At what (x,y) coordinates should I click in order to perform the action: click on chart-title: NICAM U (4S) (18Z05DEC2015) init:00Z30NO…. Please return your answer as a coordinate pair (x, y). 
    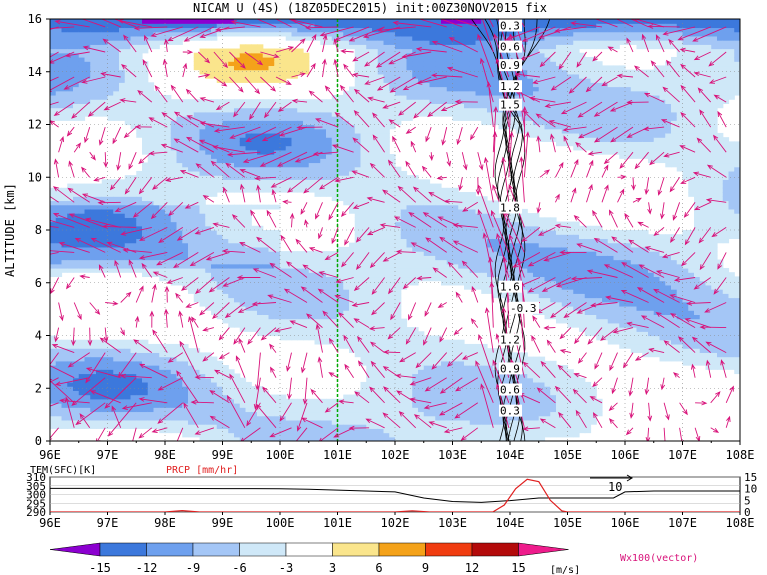
    Looking at the image, I should click on (370, 8).